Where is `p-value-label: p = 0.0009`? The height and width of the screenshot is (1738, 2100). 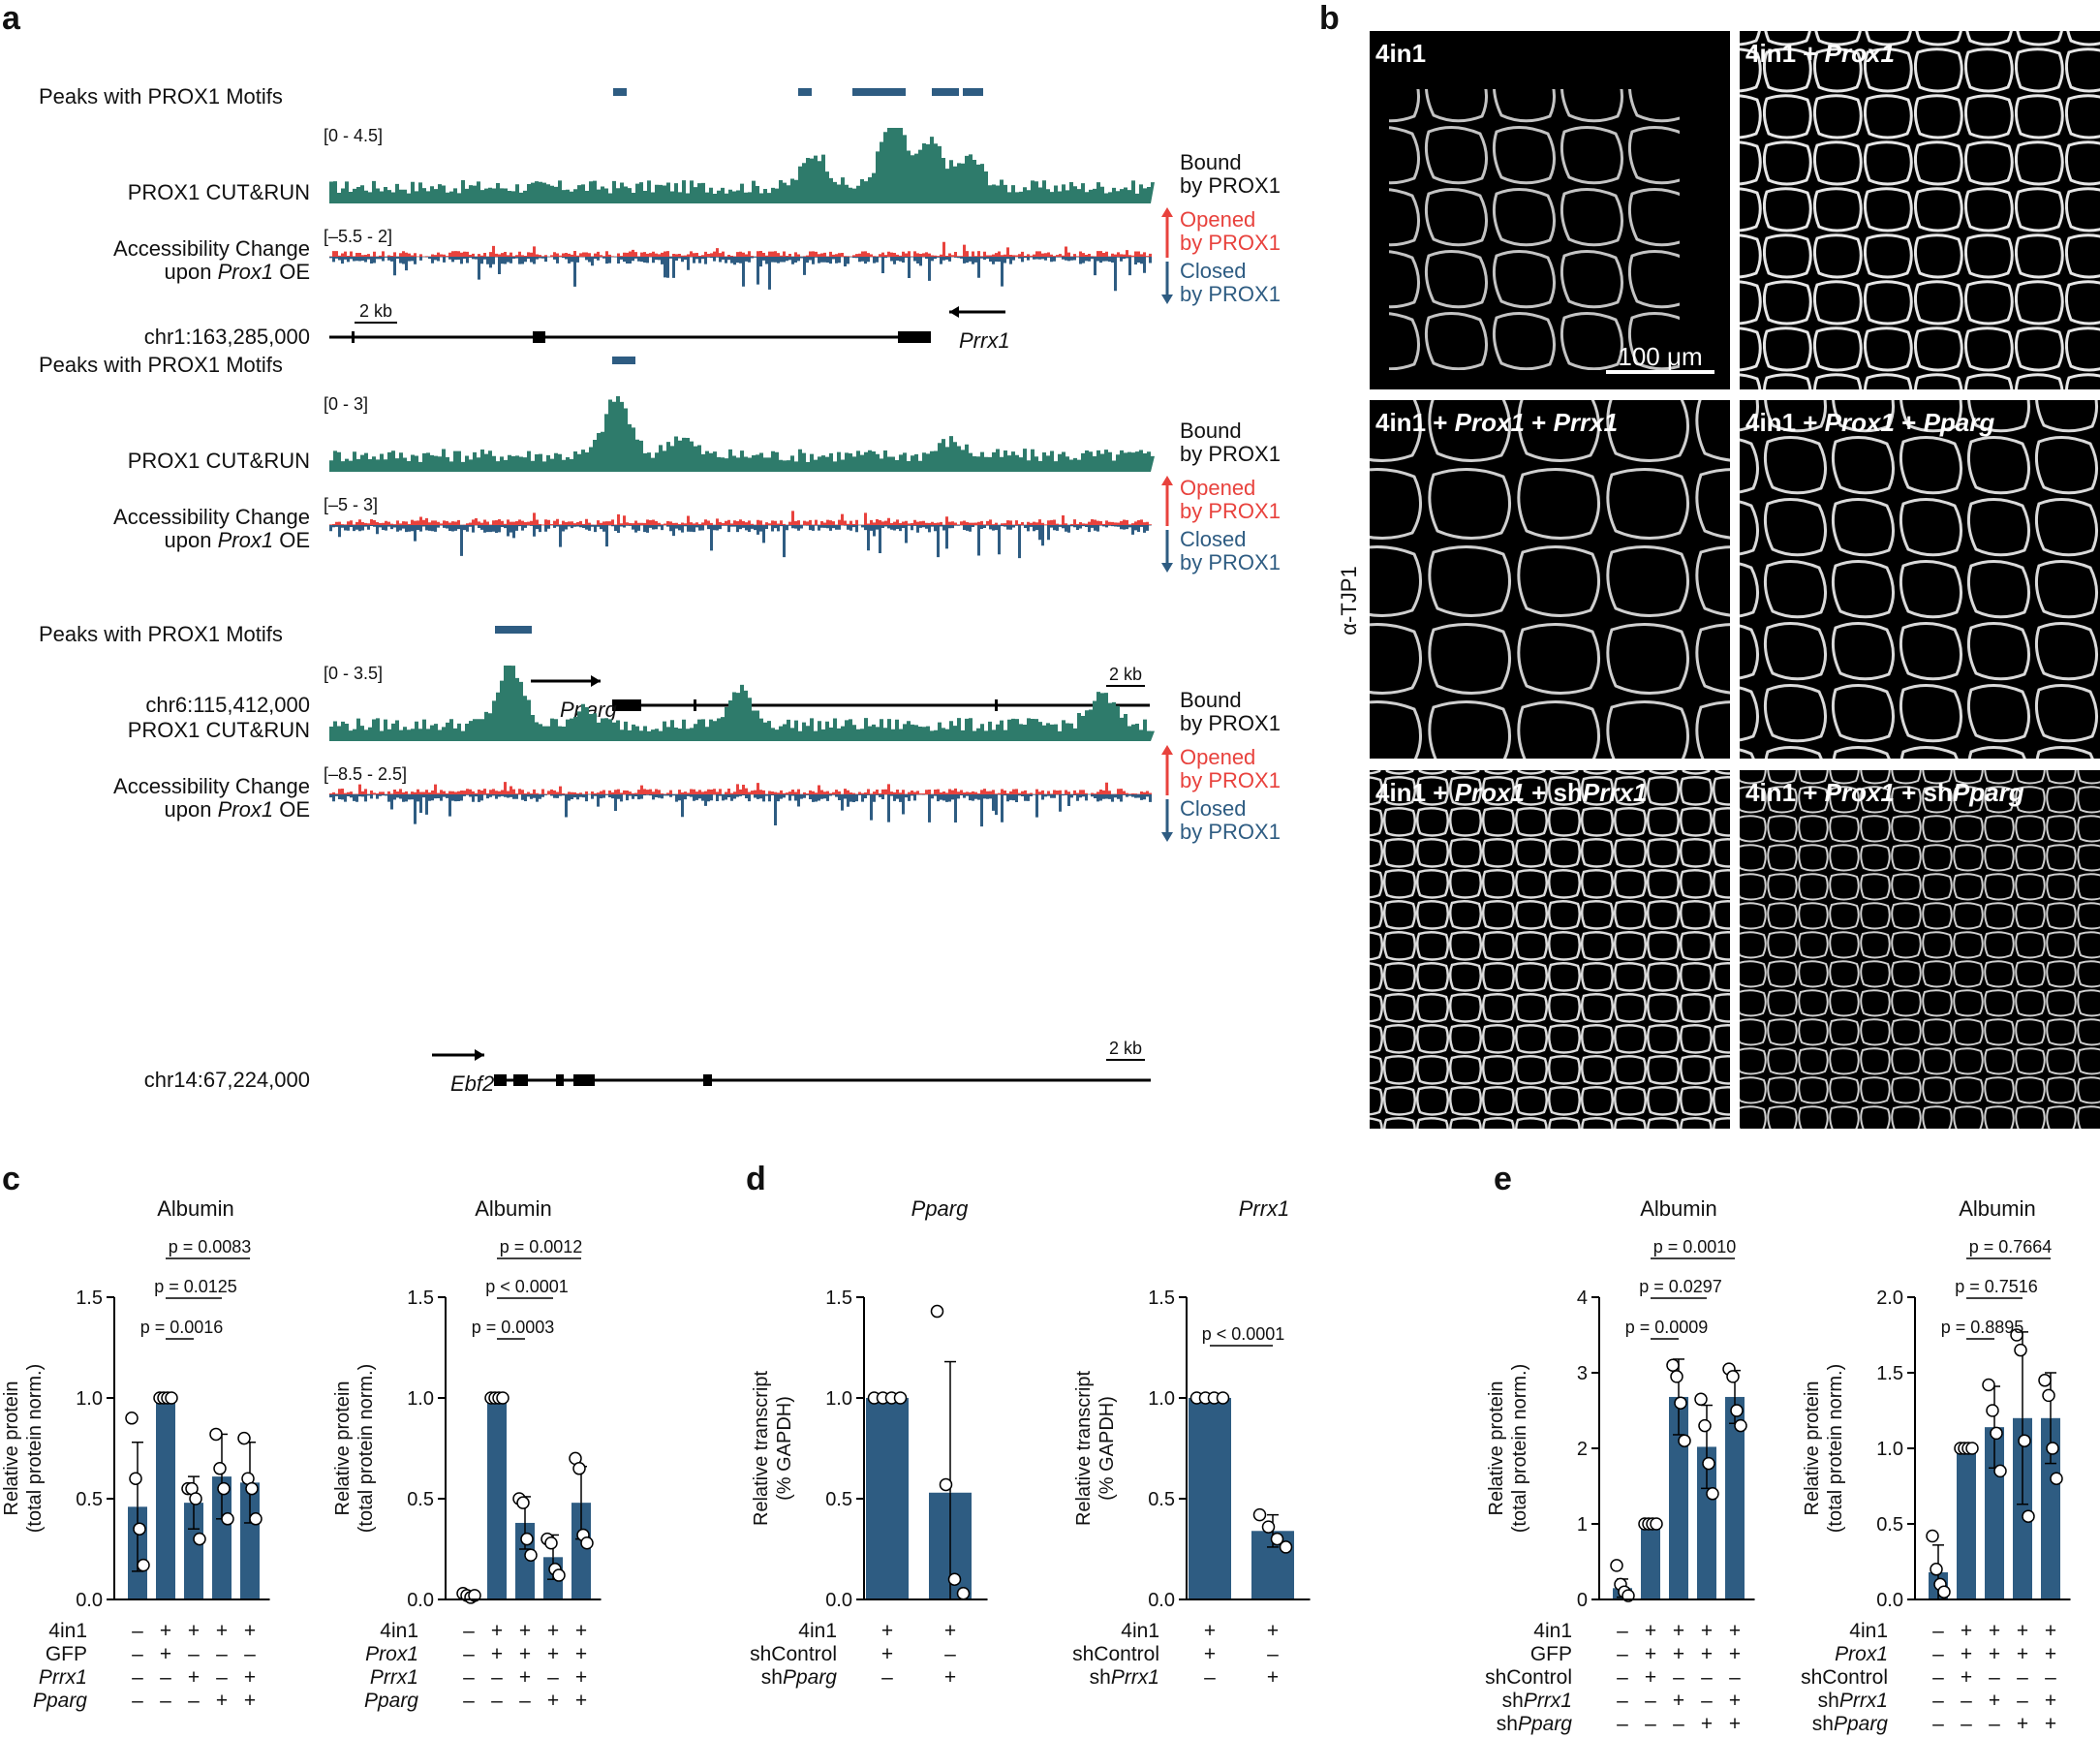
p-value-label: p = 0.0009 is located at coordinates (1667, 1327).